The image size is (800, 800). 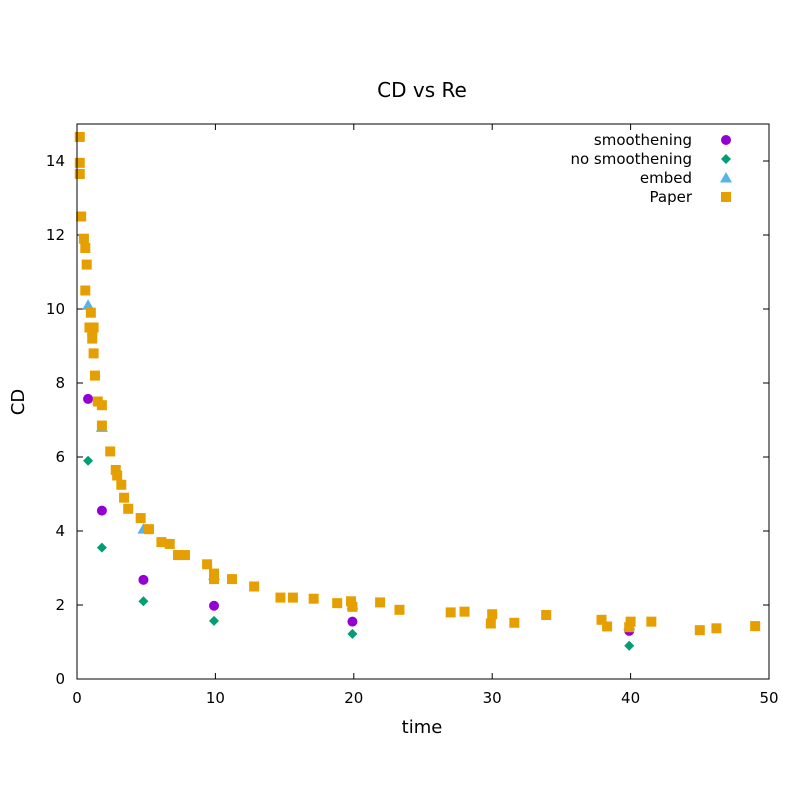 What do you see at coordinates (77, 698) in the screenshot?
I see `x-tick-label: 0` at bounding box center [77, 698].